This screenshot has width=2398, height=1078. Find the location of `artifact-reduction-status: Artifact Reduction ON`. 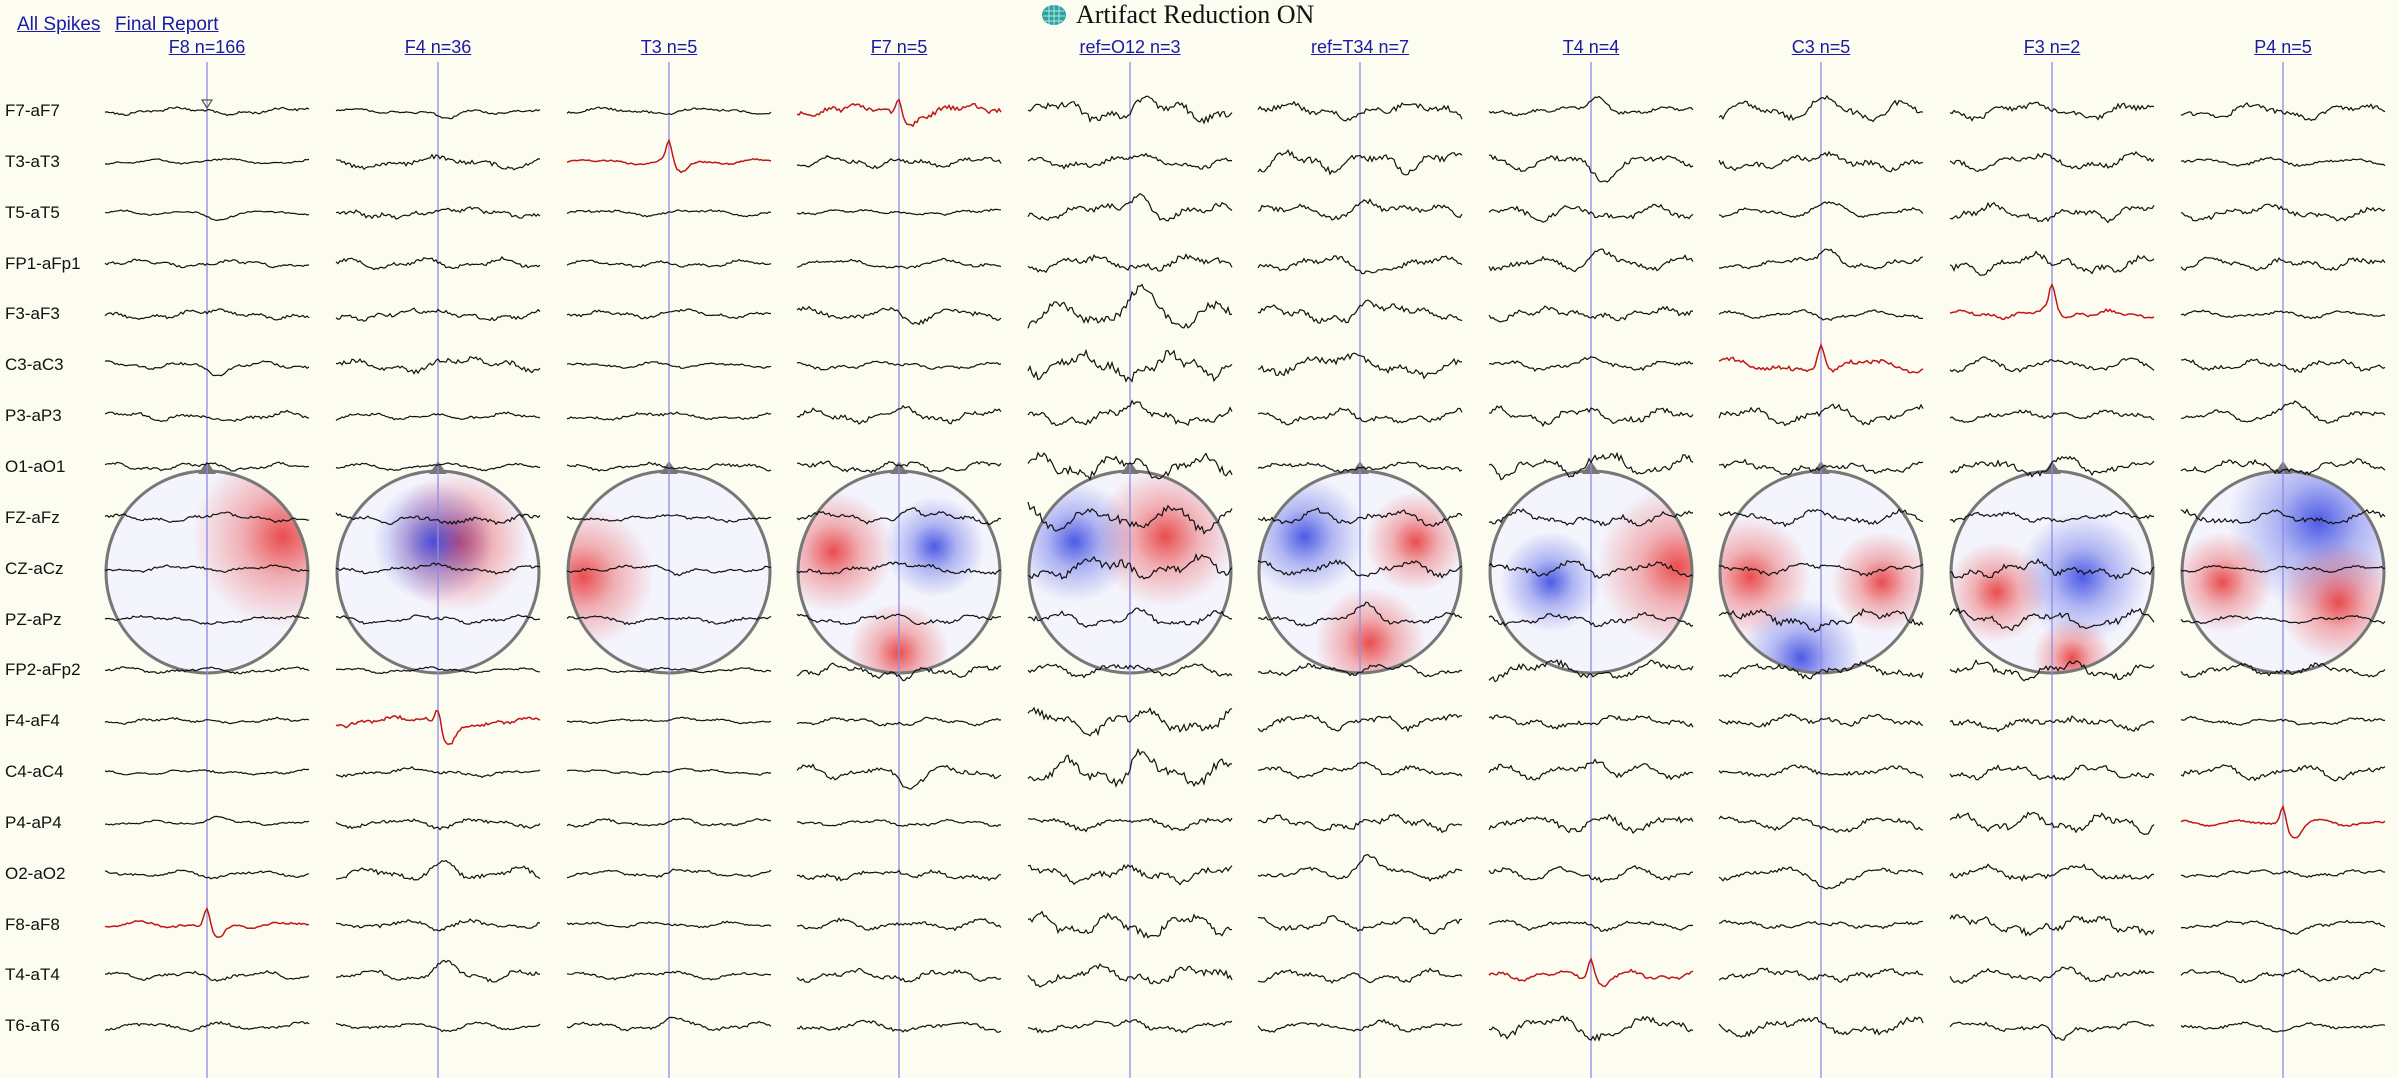

artifact-reduction-status: Artifact Reduction ON is located at coordinates (1195, 14).